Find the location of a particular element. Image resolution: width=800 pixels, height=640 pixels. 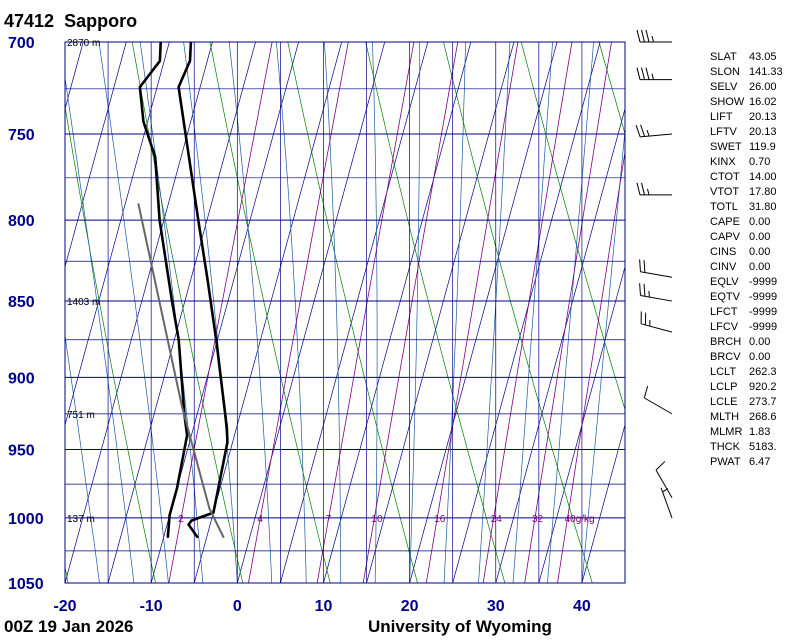

index-key: TOTL is located at coordinates (724, 207).